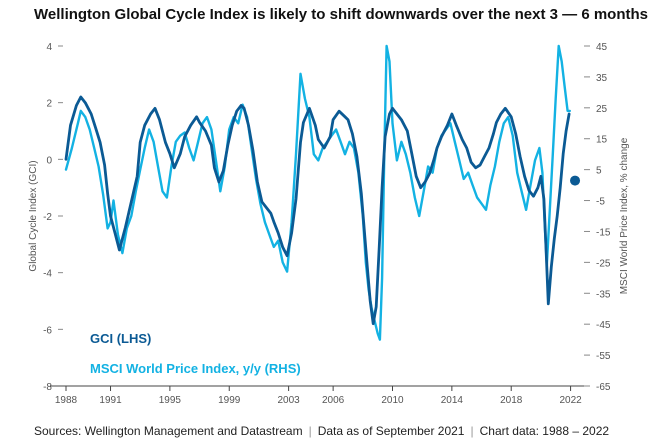  I want to click on y-right-tick-label: -15, so click(603, 232).